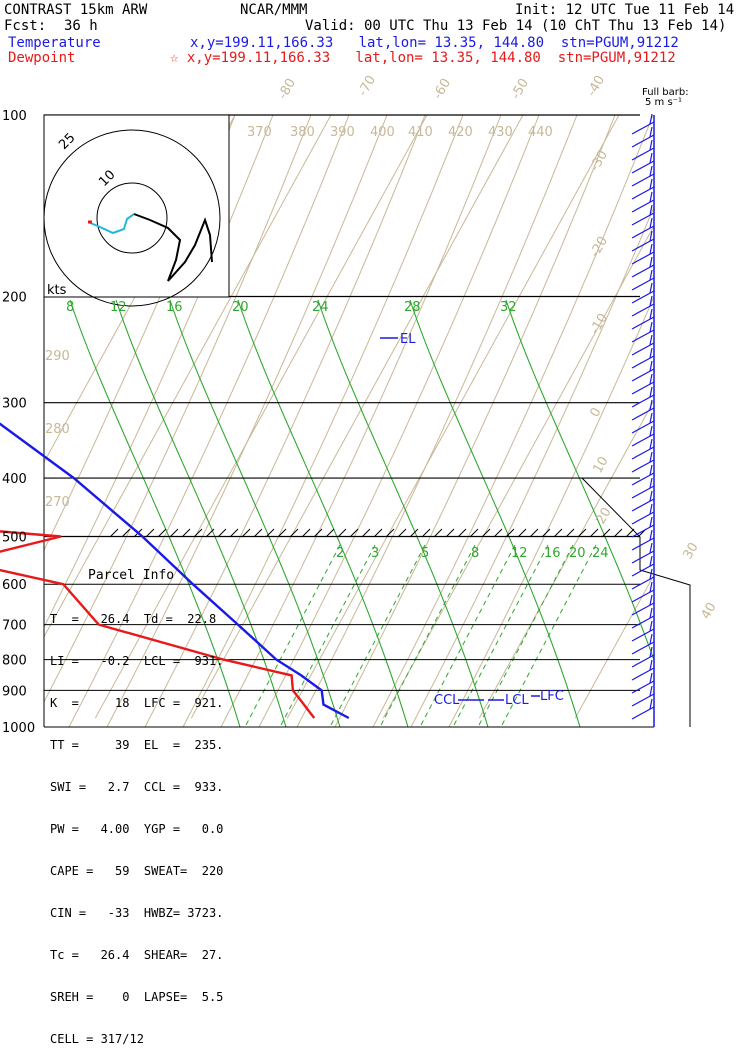 The height and width of the screenshot is (1060, 740). What do you see at coordinates (600, 465) in the screenshot?
I see `isotherm-label: 10` at bounding box center [600, 465].